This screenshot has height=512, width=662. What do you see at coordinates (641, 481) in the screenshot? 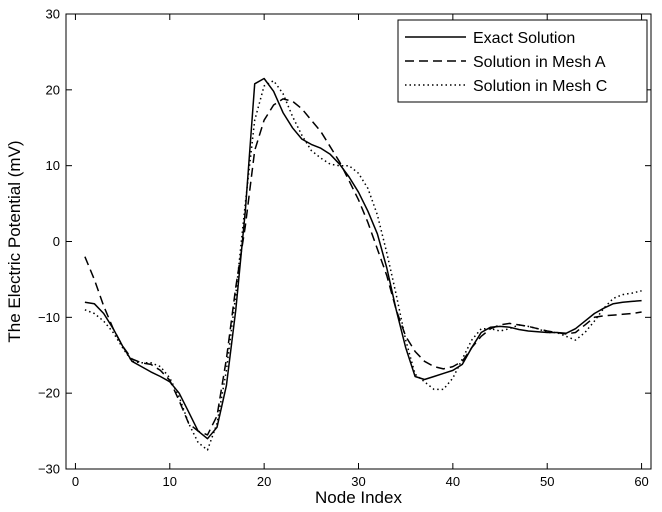
I see `x-tick-label: 60` at bounding box center [641, 481].